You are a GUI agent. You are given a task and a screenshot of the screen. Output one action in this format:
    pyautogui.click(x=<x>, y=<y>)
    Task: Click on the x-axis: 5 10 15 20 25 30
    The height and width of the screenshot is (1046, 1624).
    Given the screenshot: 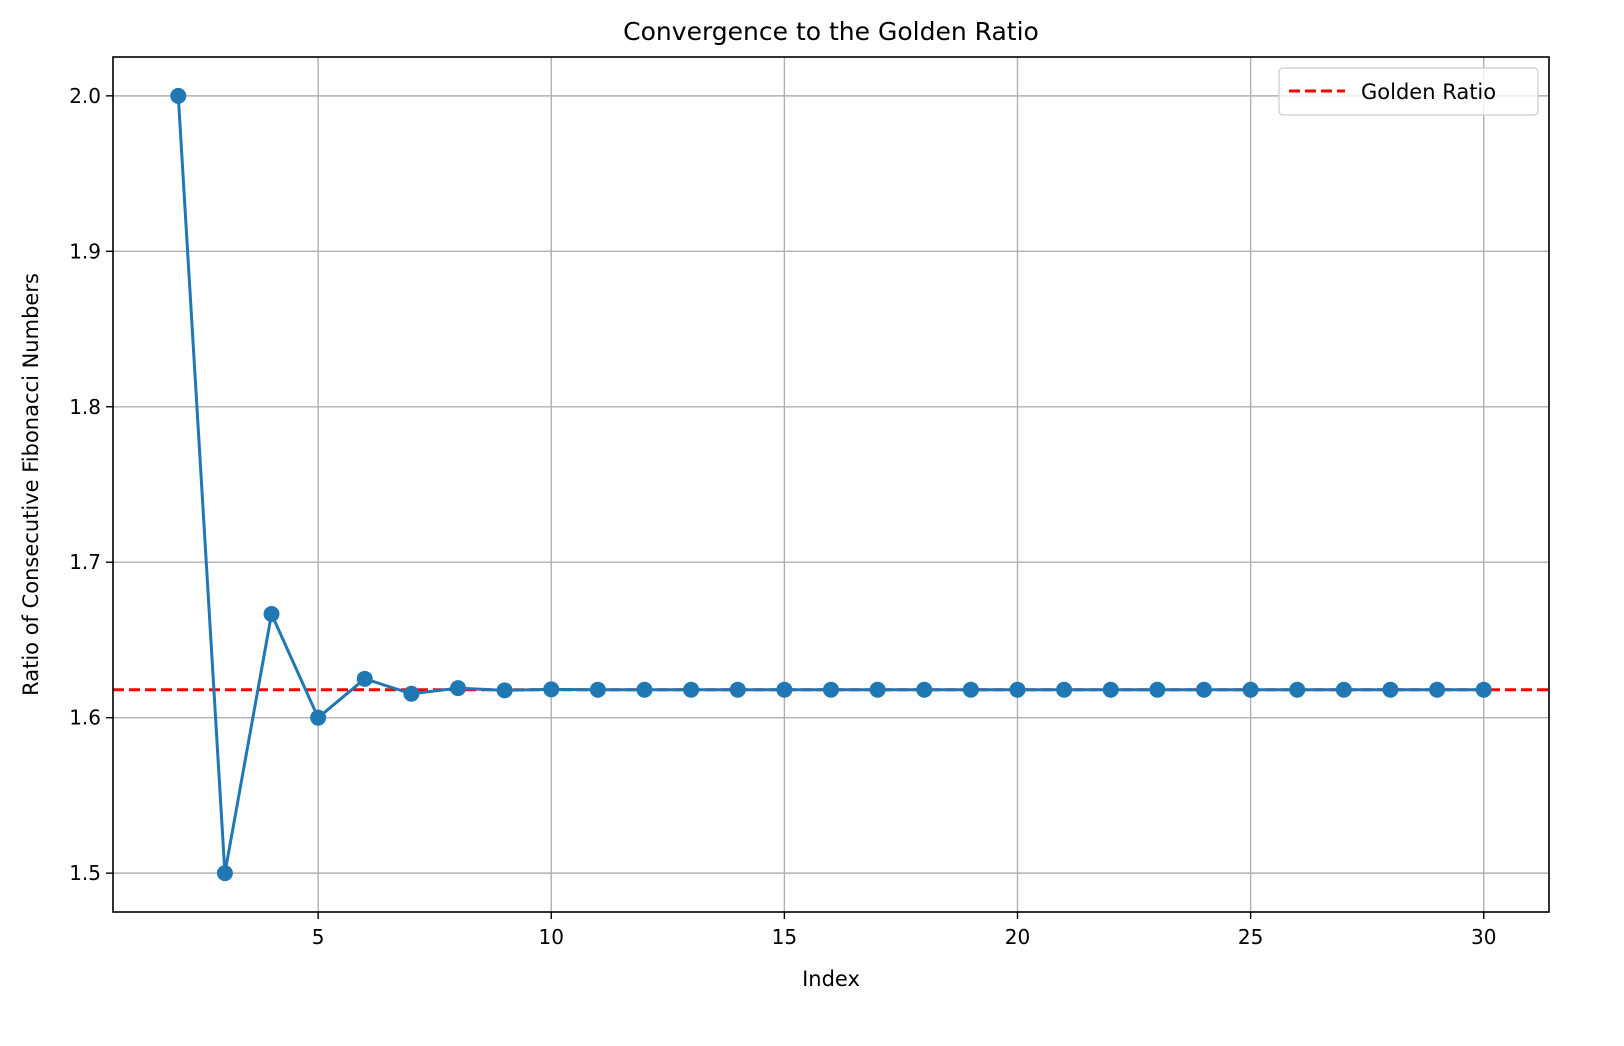 What is the action you would take?
    pyautogui.click(x=904, y=930)
    